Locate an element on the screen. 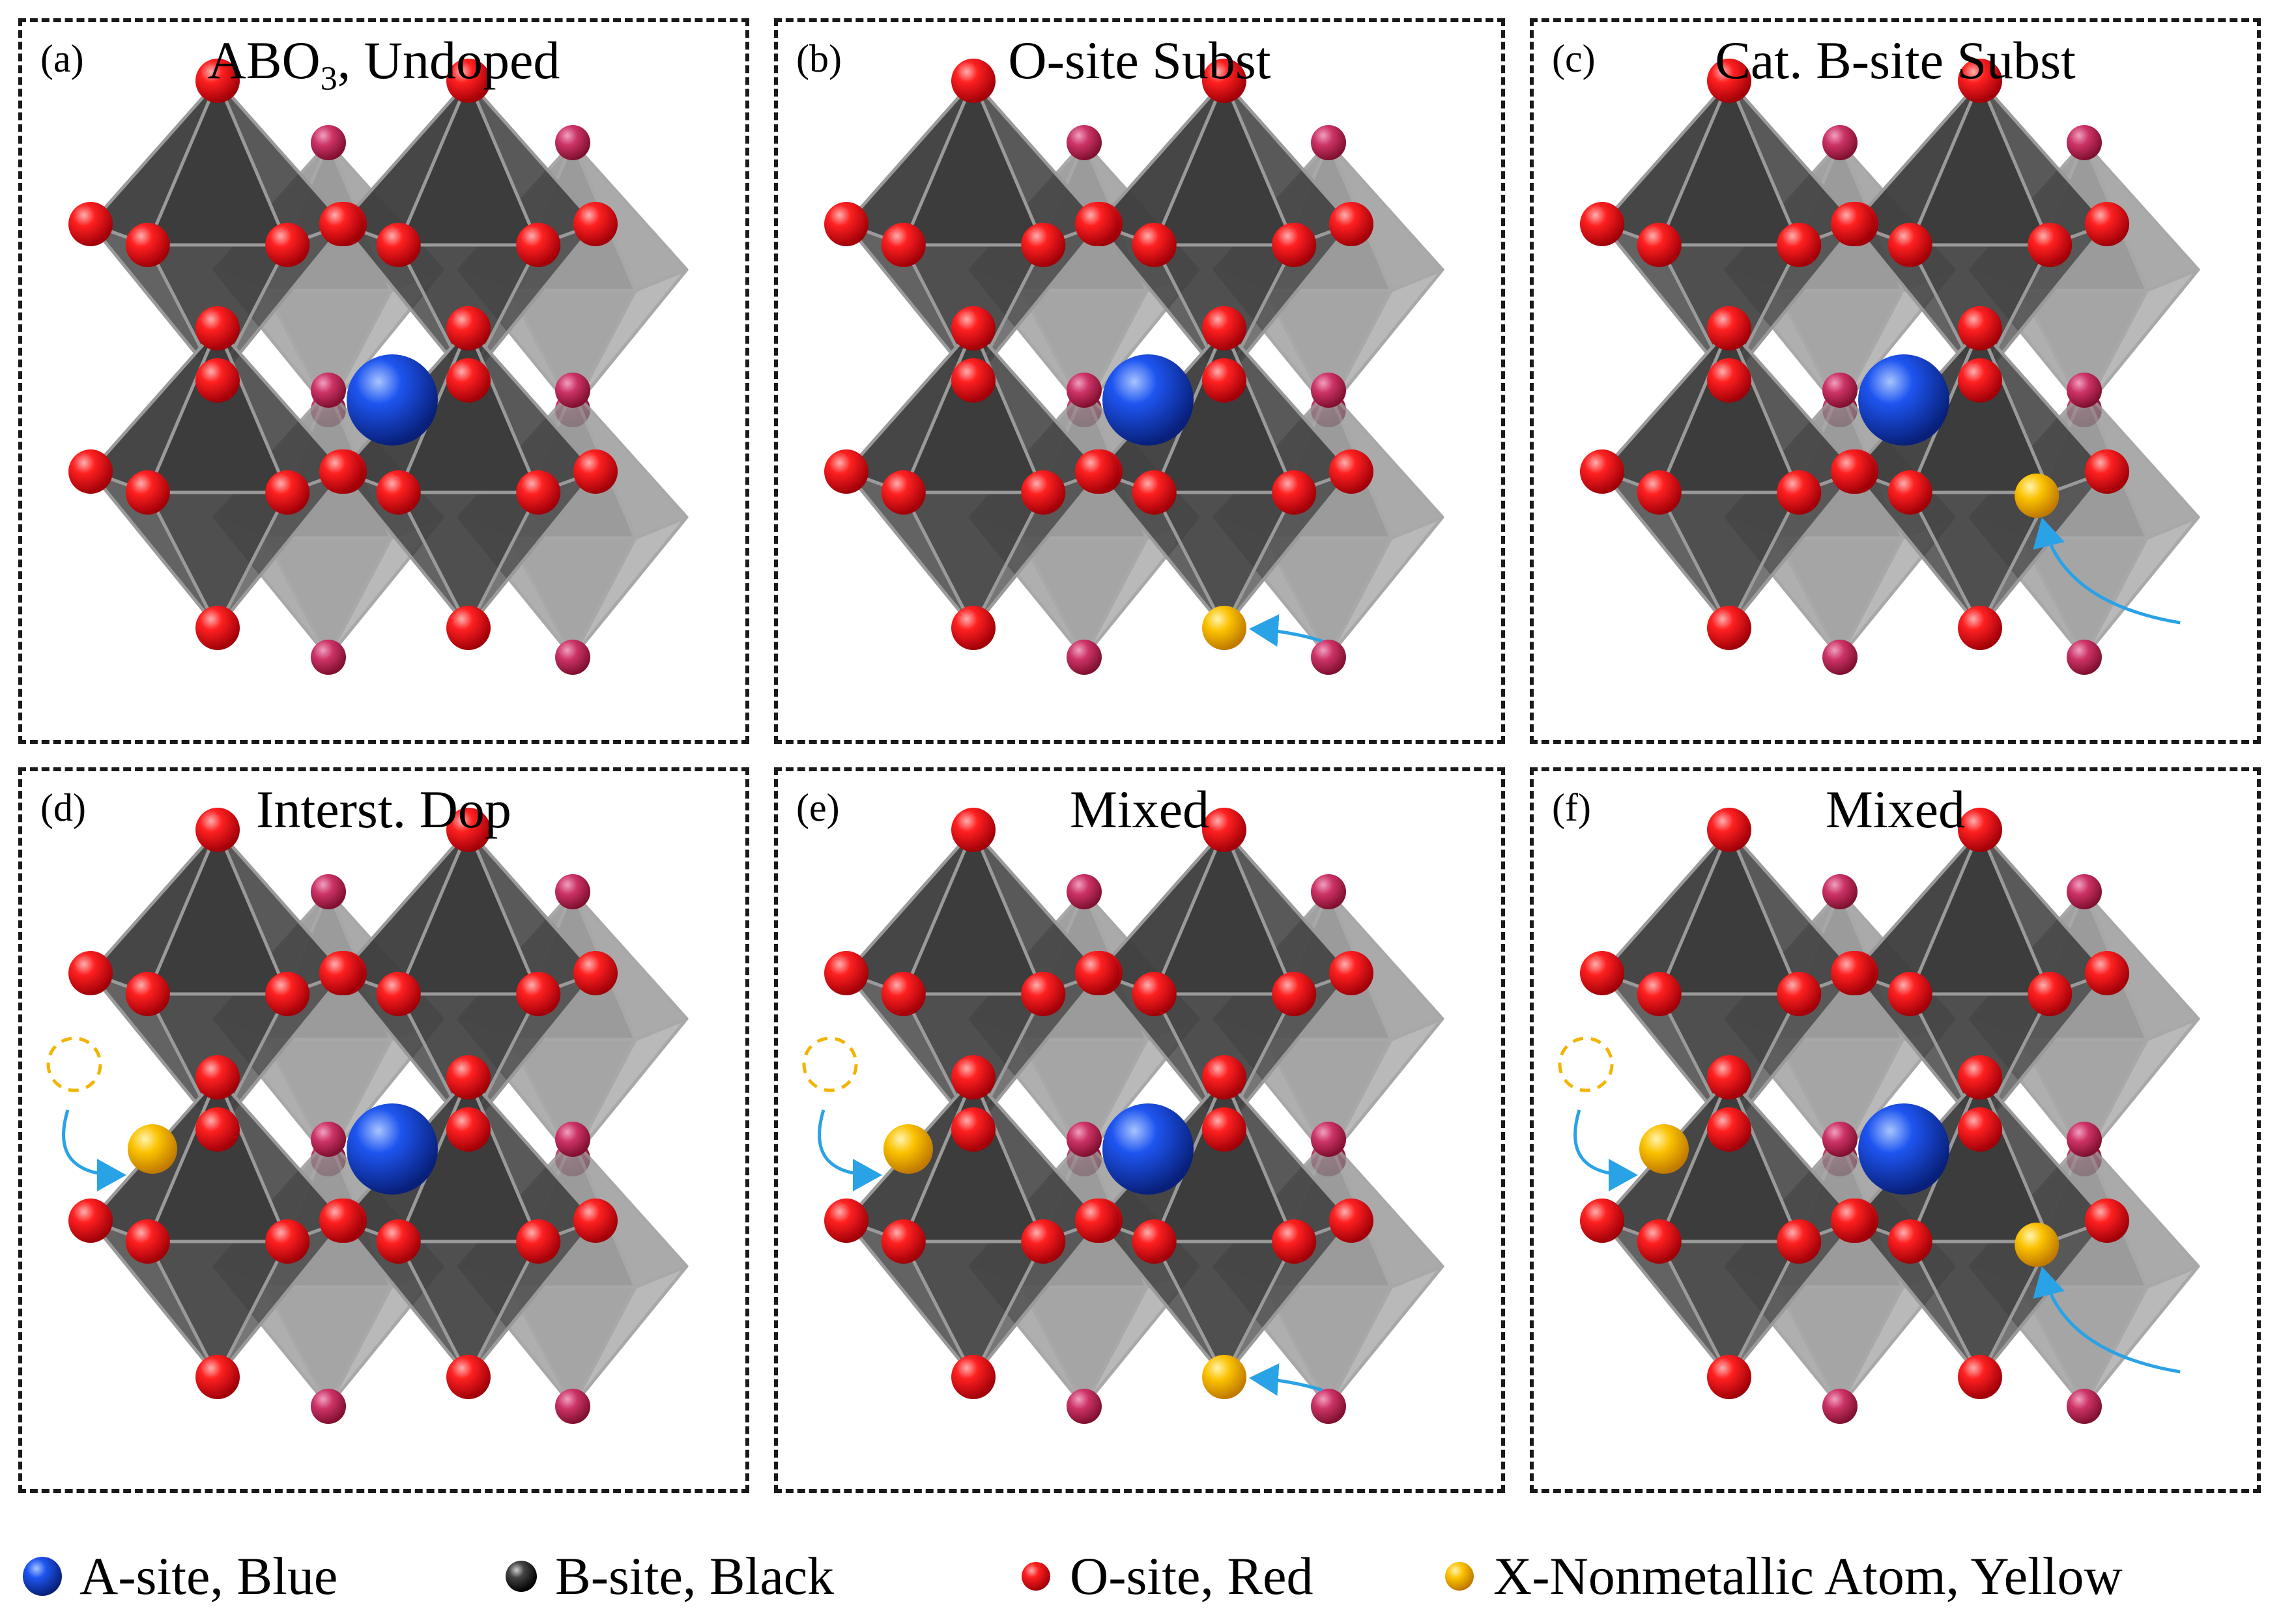 This screenshot has width=2296, height=1618. legend-item-o-site: O-site, Red is located at coordinates (1164, 1576).